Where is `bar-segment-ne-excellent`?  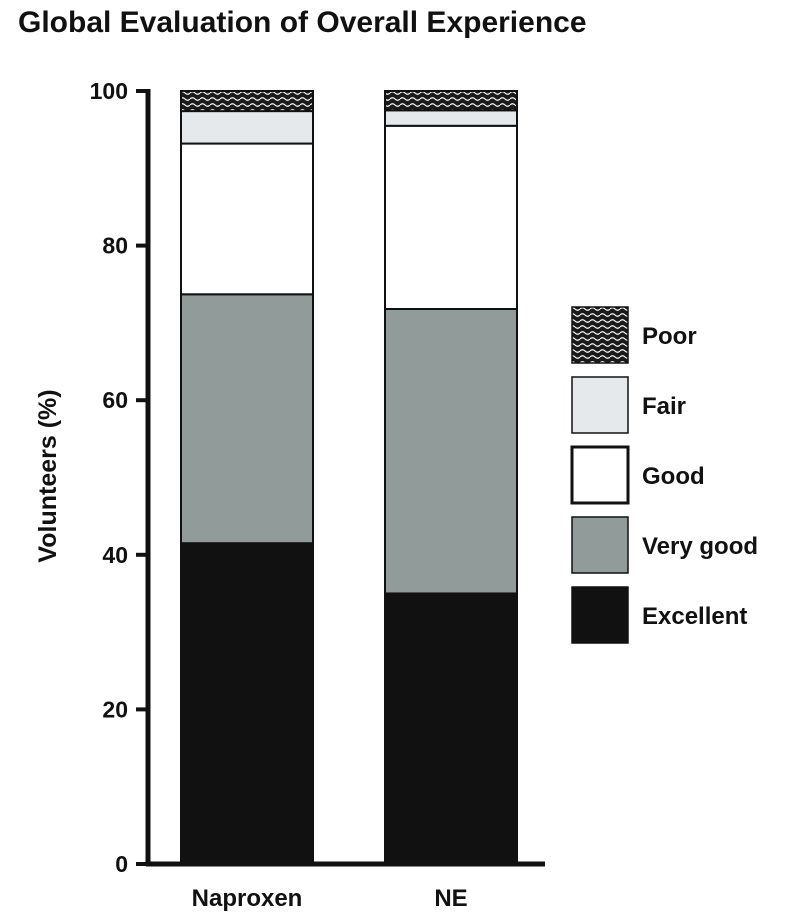 bar-segment-ne-excellent is located at coordinates (451, 728).